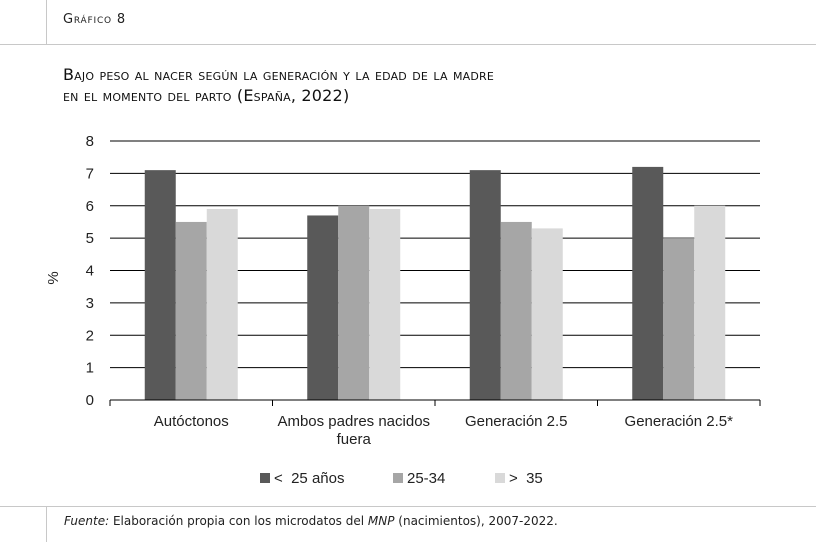  What do you see at coordinates (191, 421) in the screenshot?
I see `x-tick-label: Autóctonos` at bounding box center [191, 421].